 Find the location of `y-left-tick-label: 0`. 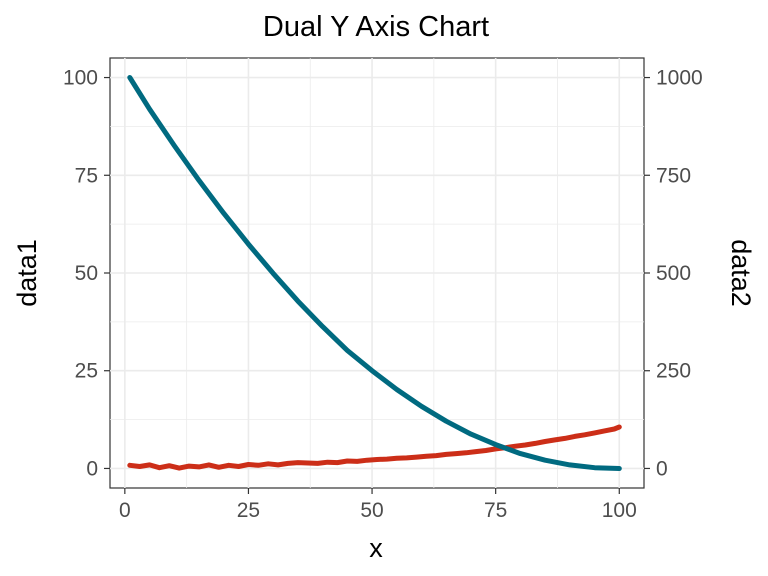

y-left-tick-label: 0 is located at coordinates (92, 468).